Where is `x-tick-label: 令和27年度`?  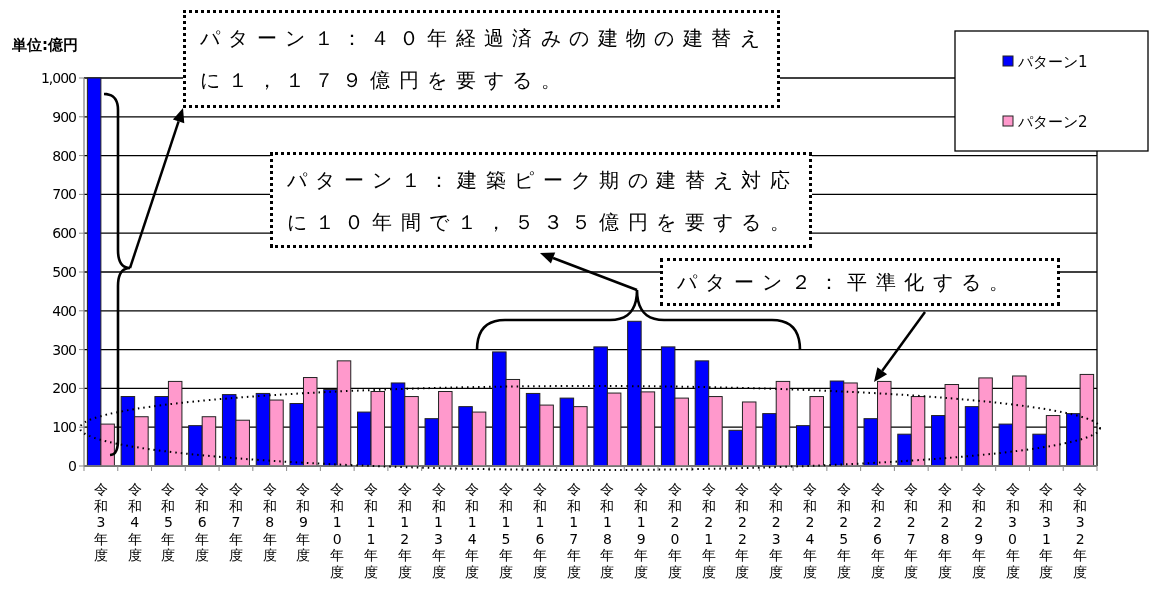 x-tick-label: 令和27年度 is located at coordinates (911, 530).